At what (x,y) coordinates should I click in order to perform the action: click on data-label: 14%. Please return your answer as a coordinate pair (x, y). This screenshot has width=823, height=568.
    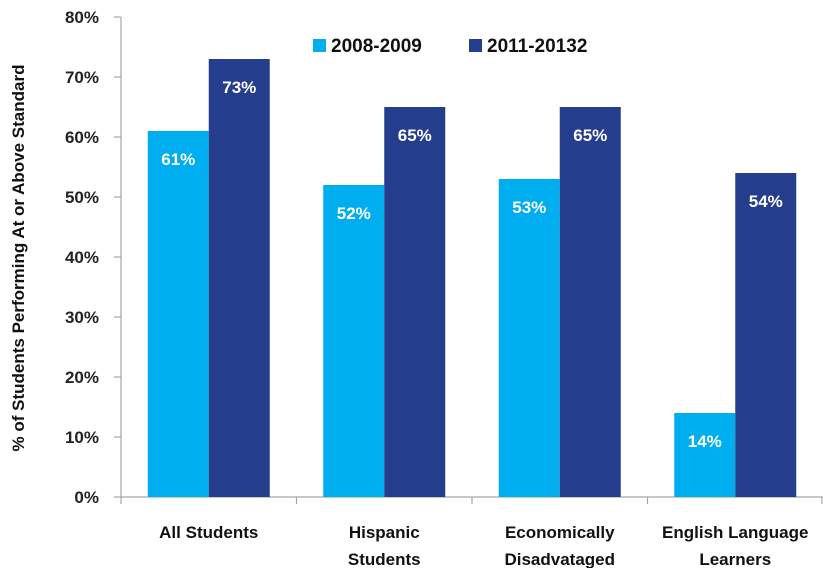
    Looking at the image, I should click on (705, 441).